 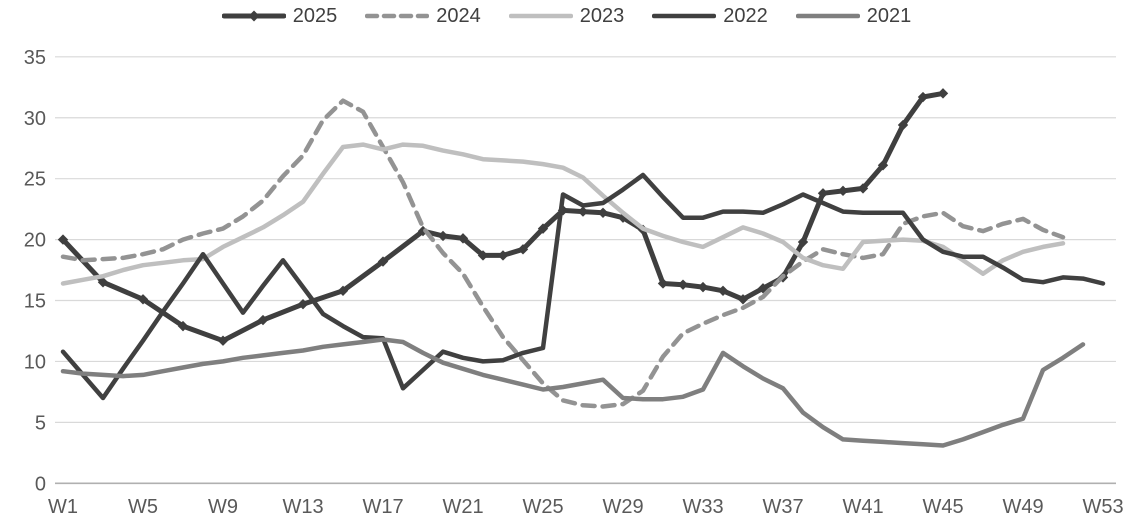 What do you see at coordinates (462, 507) in the screenshot?
I see `x-tick-label: W21` at bounding box center [462, 507].